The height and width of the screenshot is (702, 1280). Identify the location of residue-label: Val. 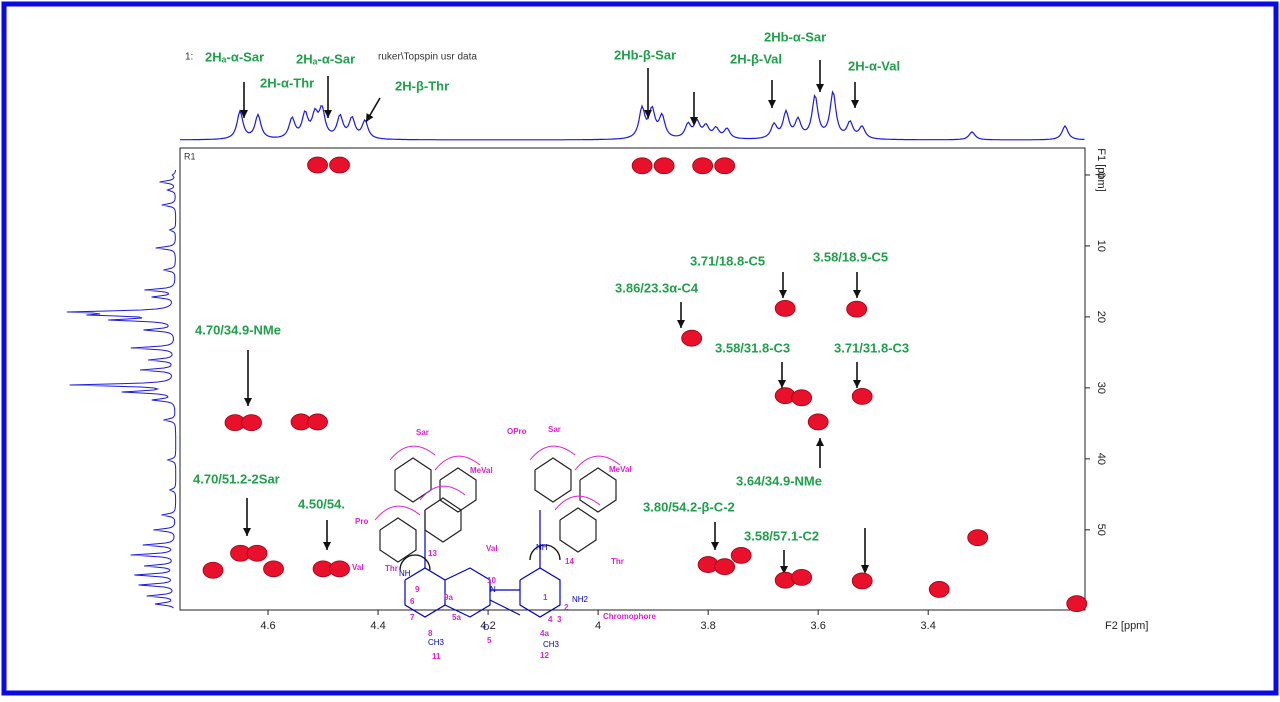
(492, 548).